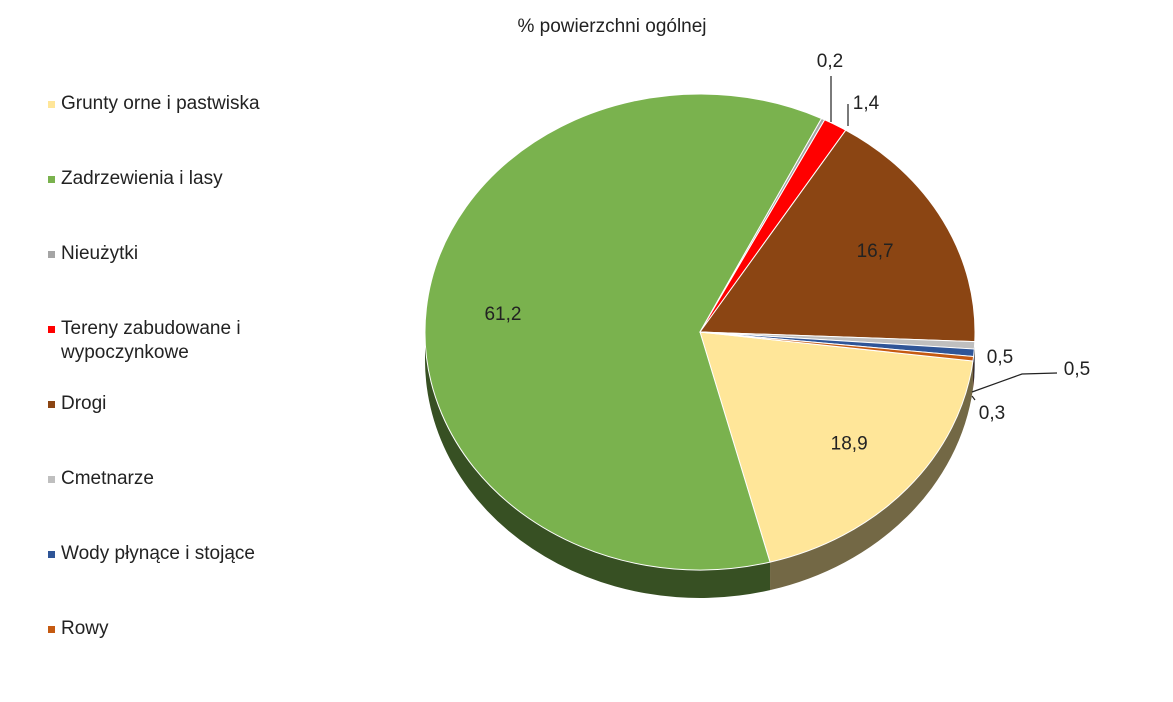 This screenshot has height=702, width=1173. I want to click on legend-label: Drogi, so click(84, 403).